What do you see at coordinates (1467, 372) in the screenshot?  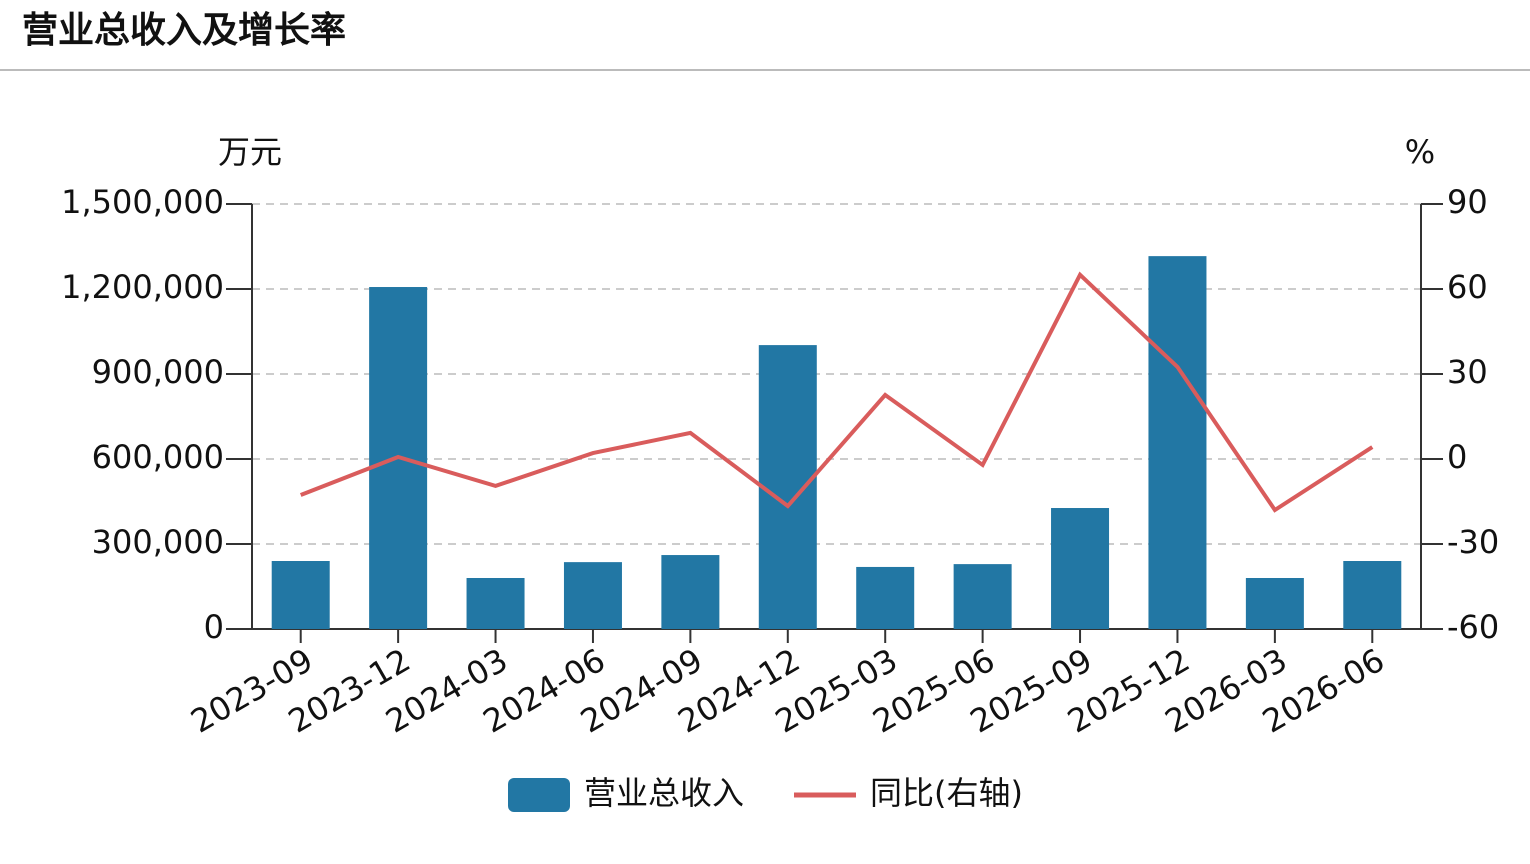 I see `y2-tick-label: 30` at bounding box center [1467, 372].